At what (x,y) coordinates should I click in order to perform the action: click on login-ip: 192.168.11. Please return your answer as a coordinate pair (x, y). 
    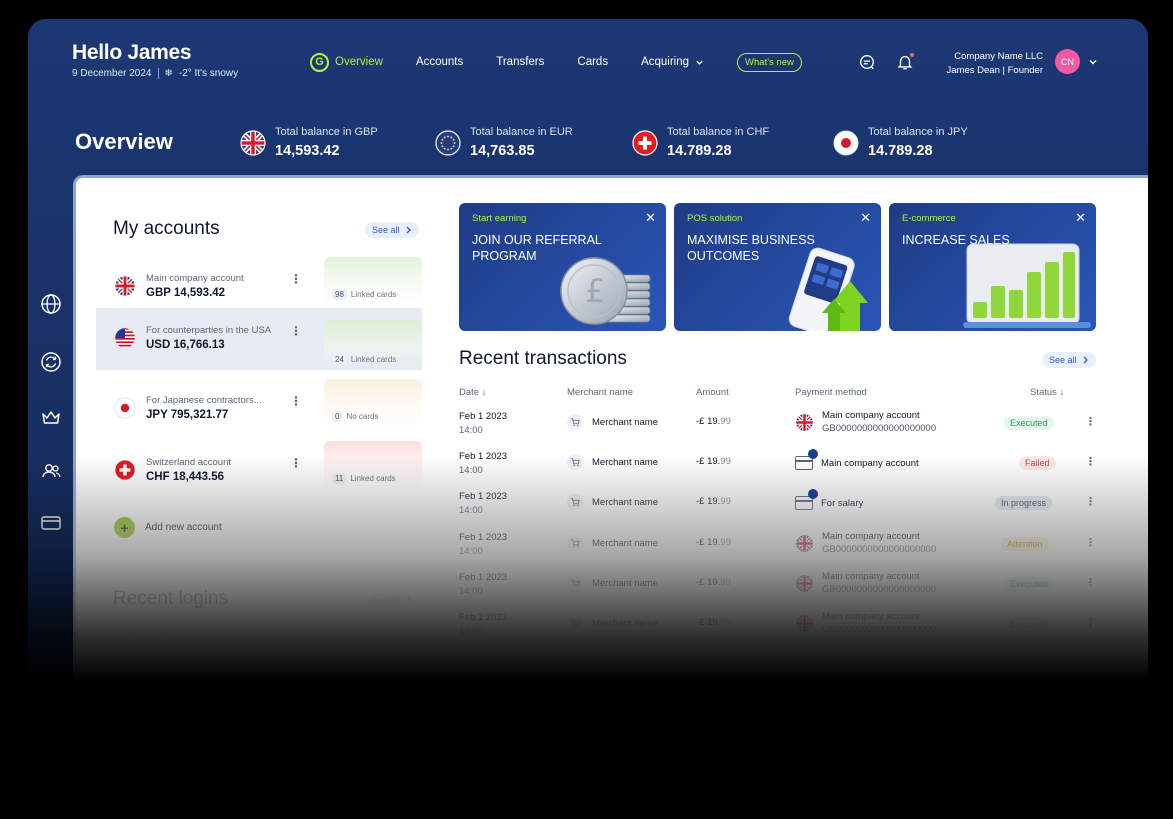
    Looking at the image, I should click on (135, 648).